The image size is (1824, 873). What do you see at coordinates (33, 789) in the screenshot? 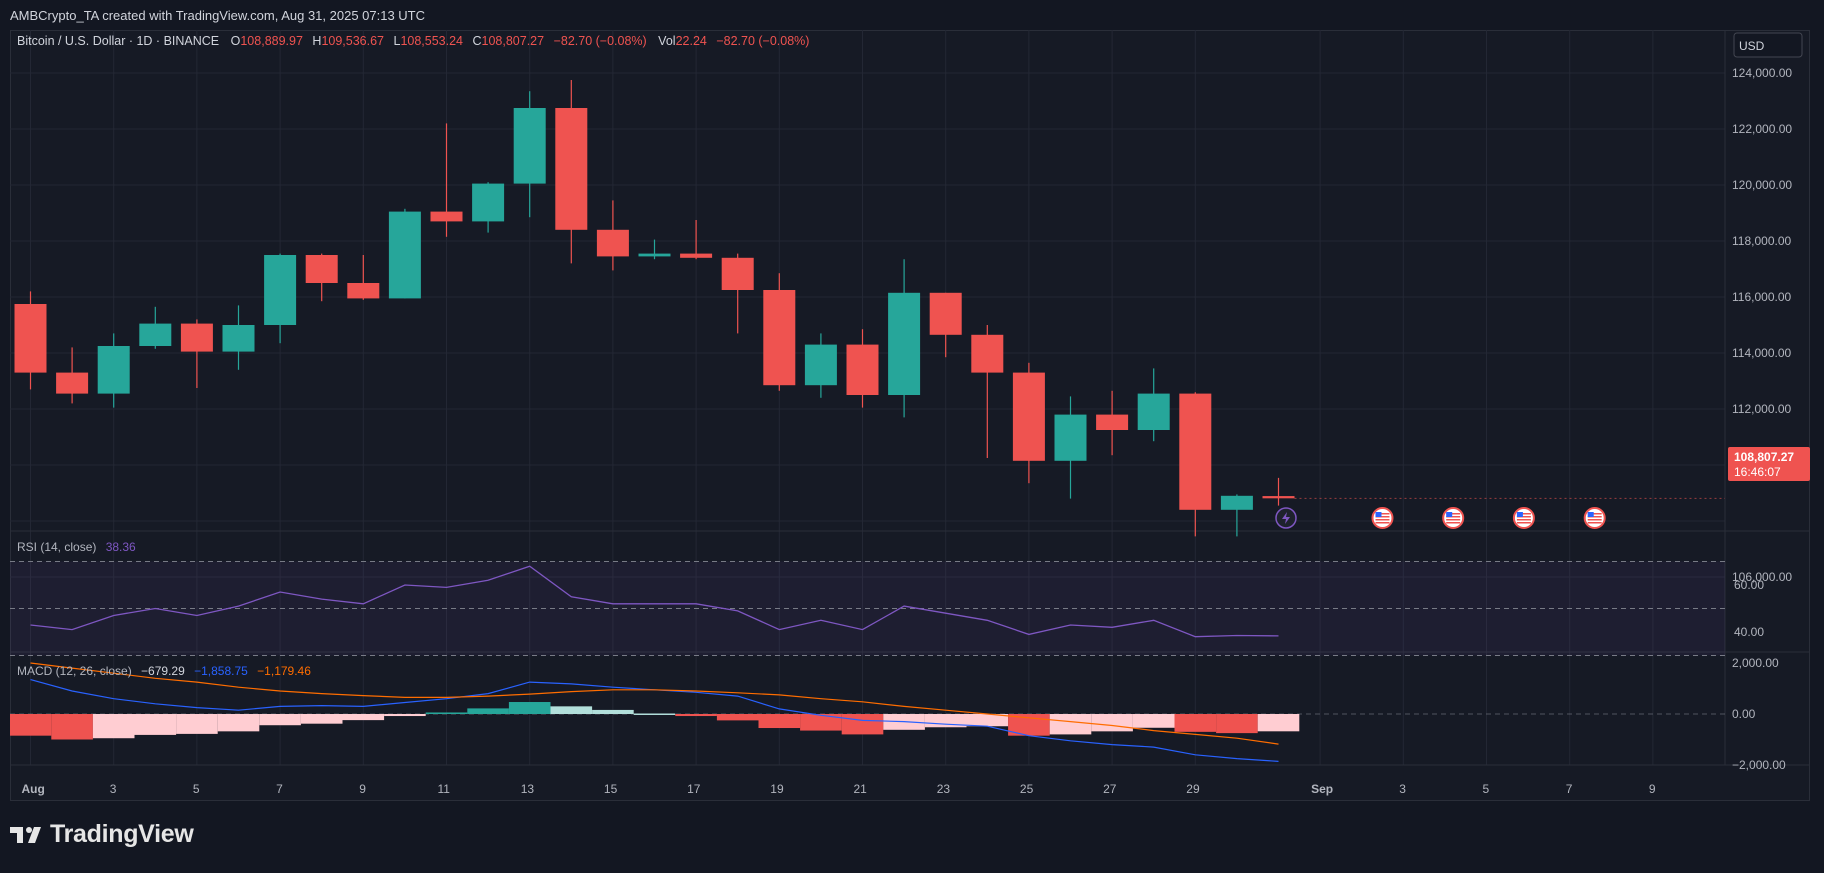
I see `time-axis-label: Aug` at bounding box center [33, 789].